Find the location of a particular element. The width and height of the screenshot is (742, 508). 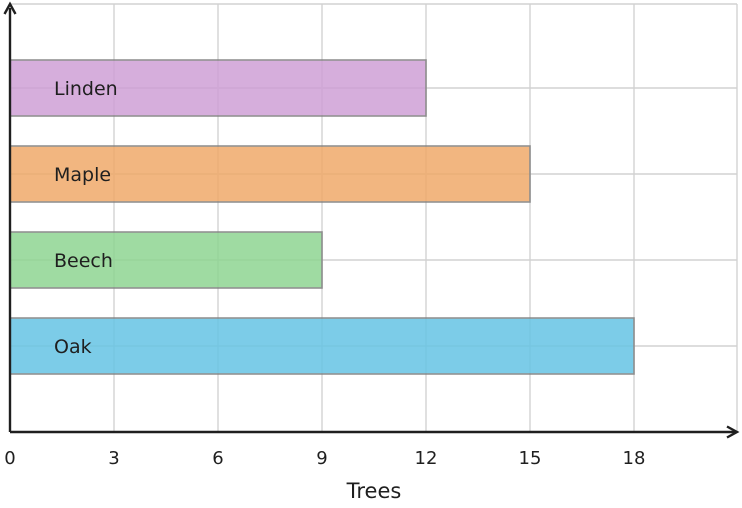

bar-oak is located at coordinates (322, 346).